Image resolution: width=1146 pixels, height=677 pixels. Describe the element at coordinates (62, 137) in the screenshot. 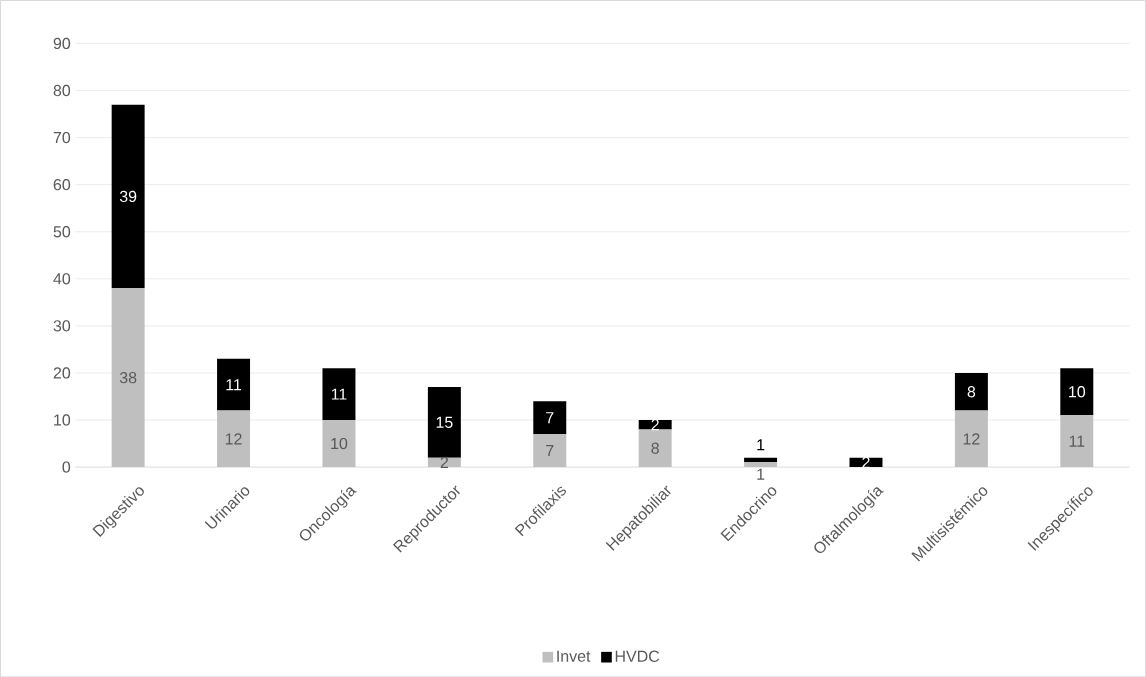

I see `y-tick-label: 70` at that location.